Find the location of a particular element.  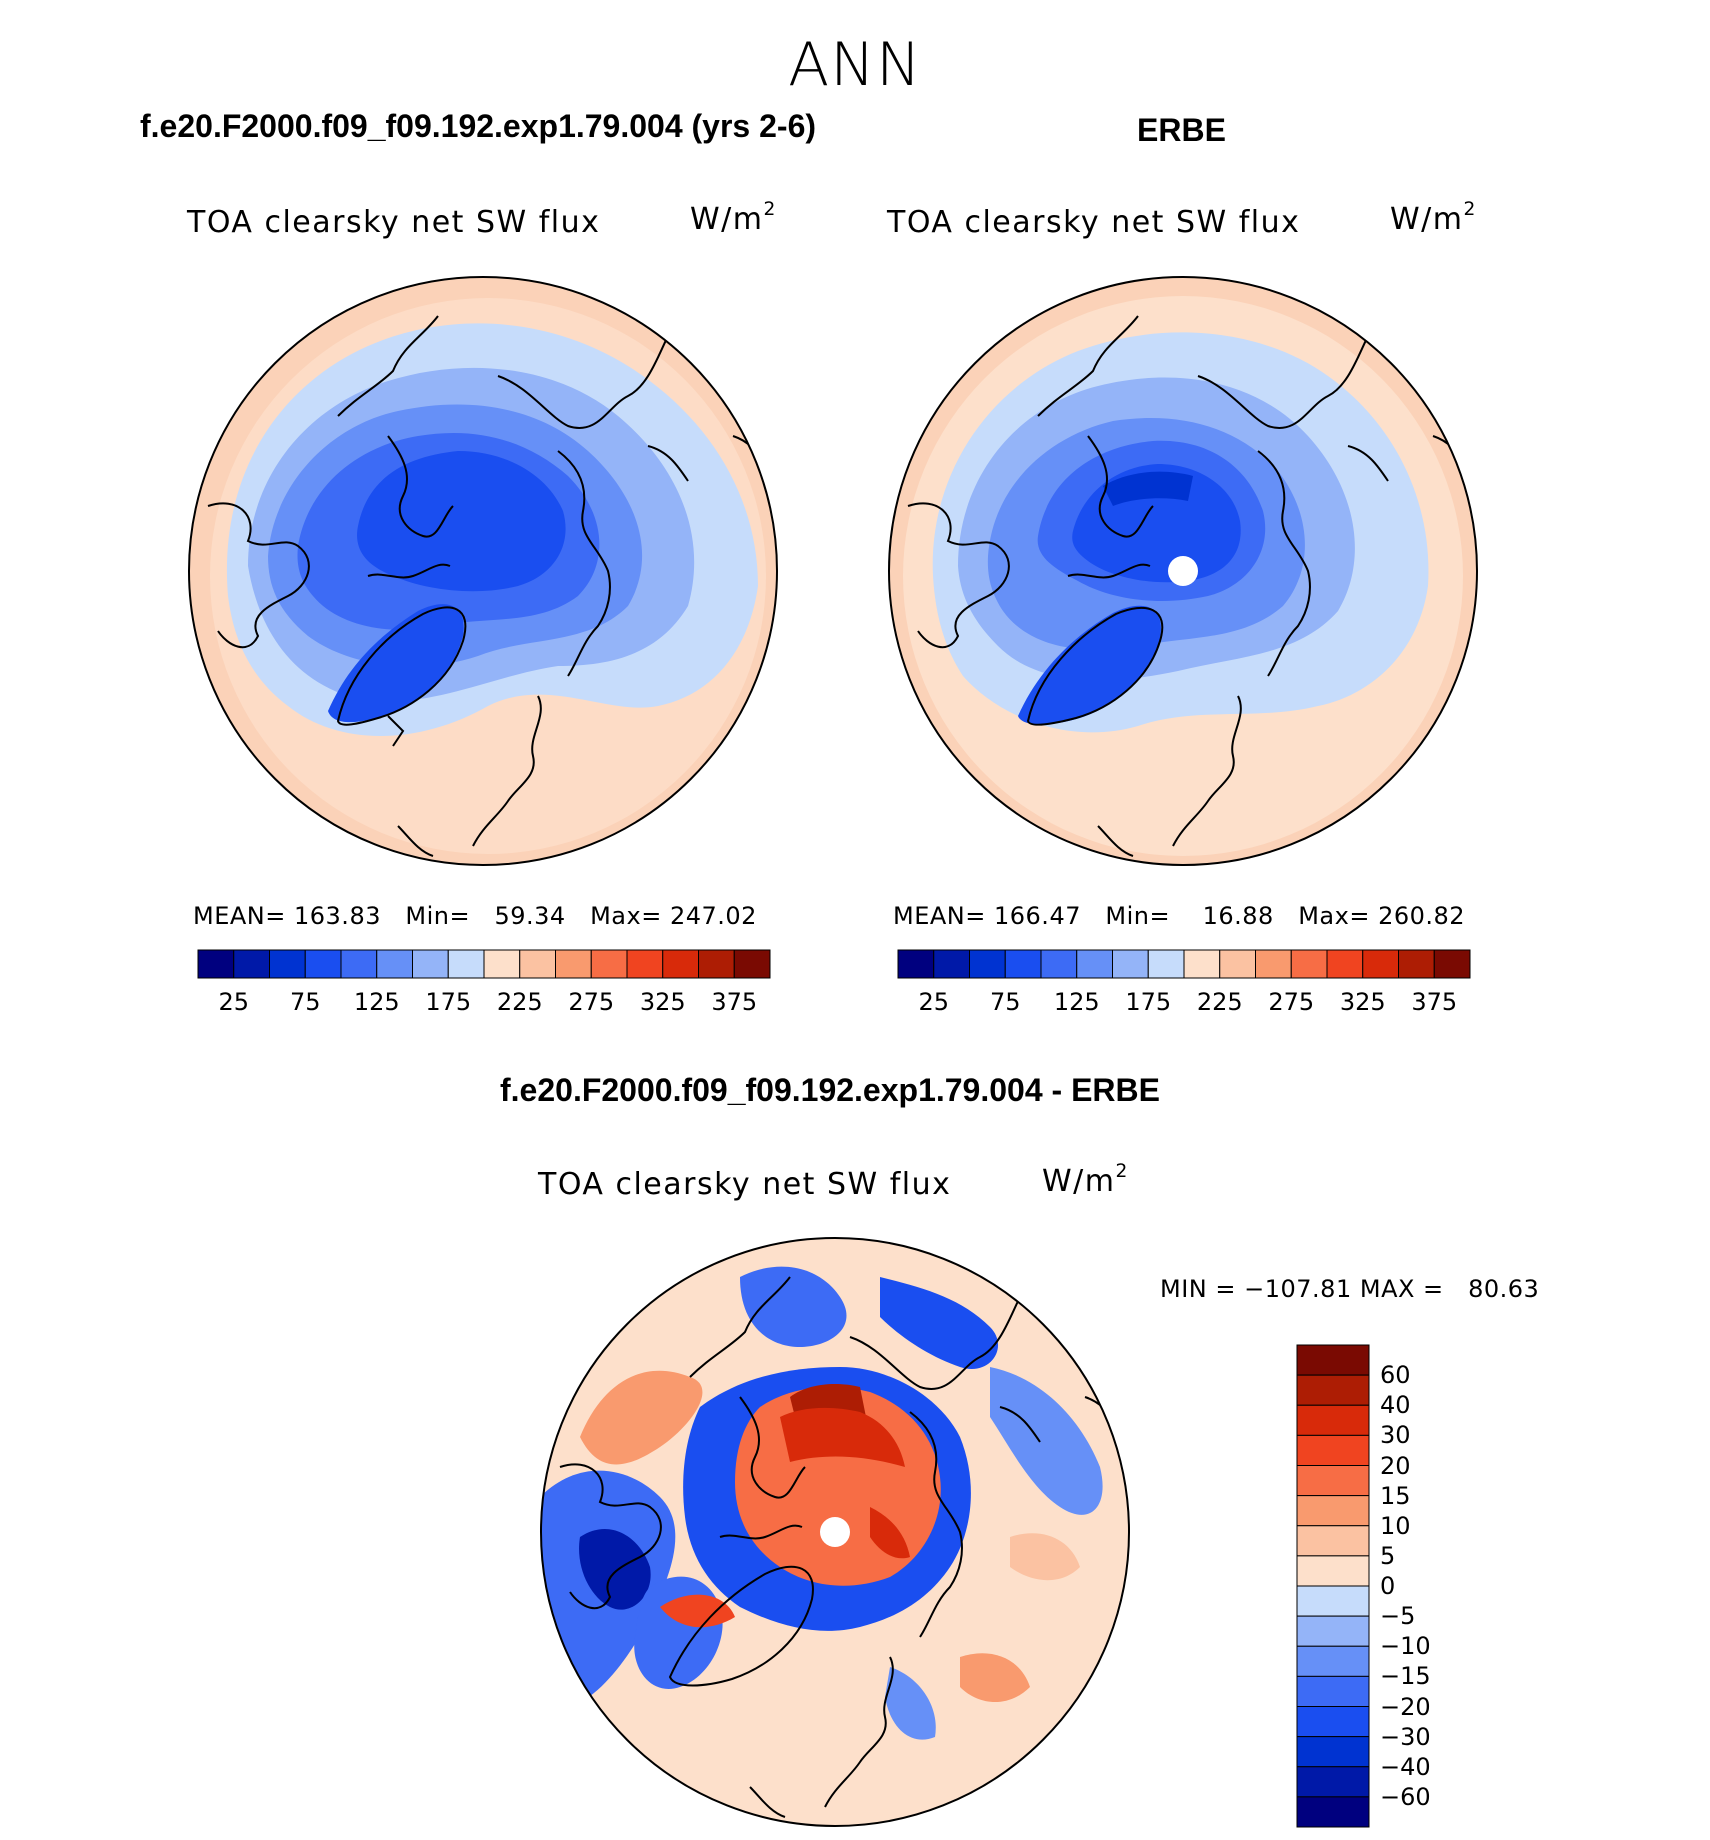

model-polar-map is located at coordinates (483, 571).